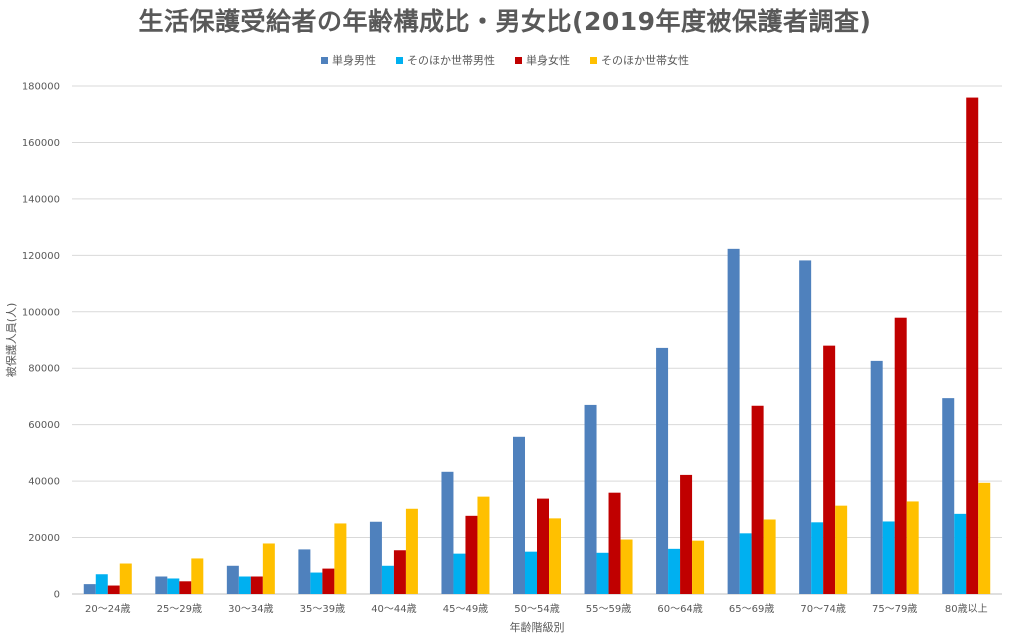  I want to click on legend-item: 単身男性, so click(348, 60).